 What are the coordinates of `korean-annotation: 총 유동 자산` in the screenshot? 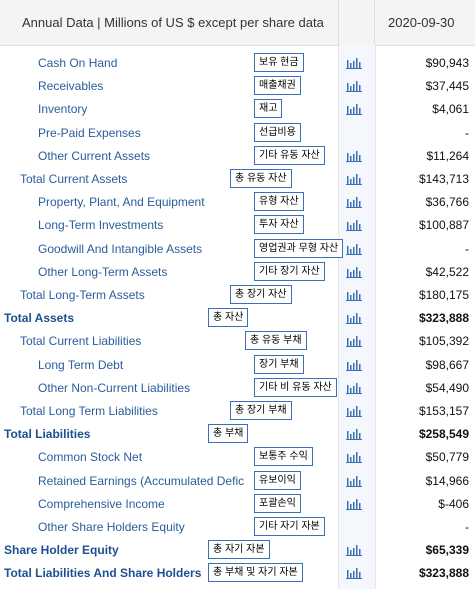 It's located at (261, 178).